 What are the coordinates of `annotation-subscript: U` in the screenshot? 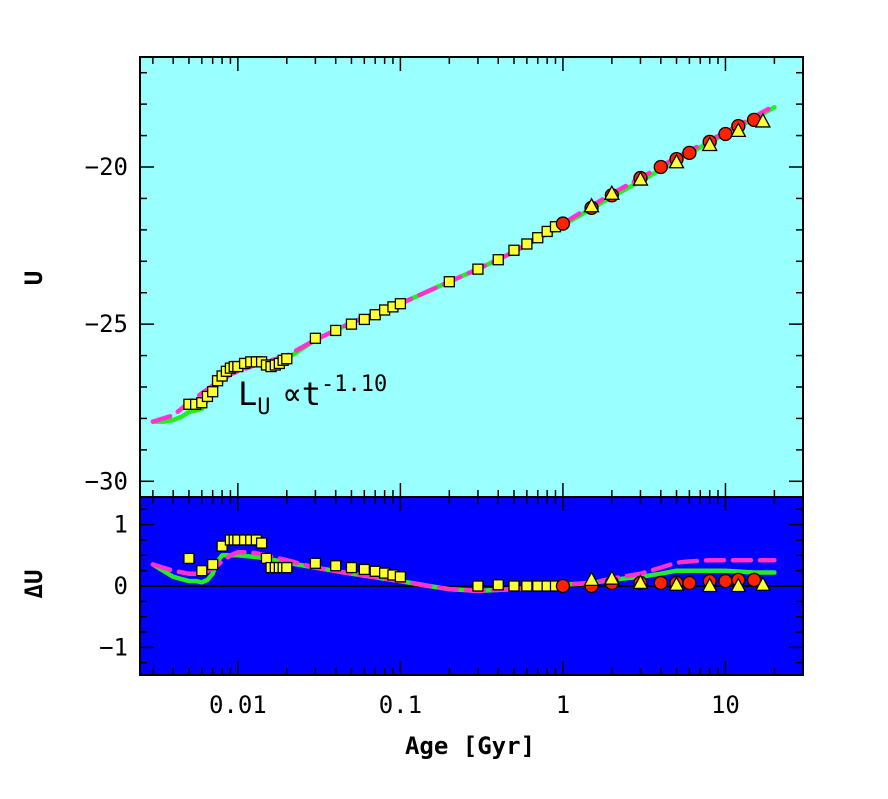 It's located at (263, 407).